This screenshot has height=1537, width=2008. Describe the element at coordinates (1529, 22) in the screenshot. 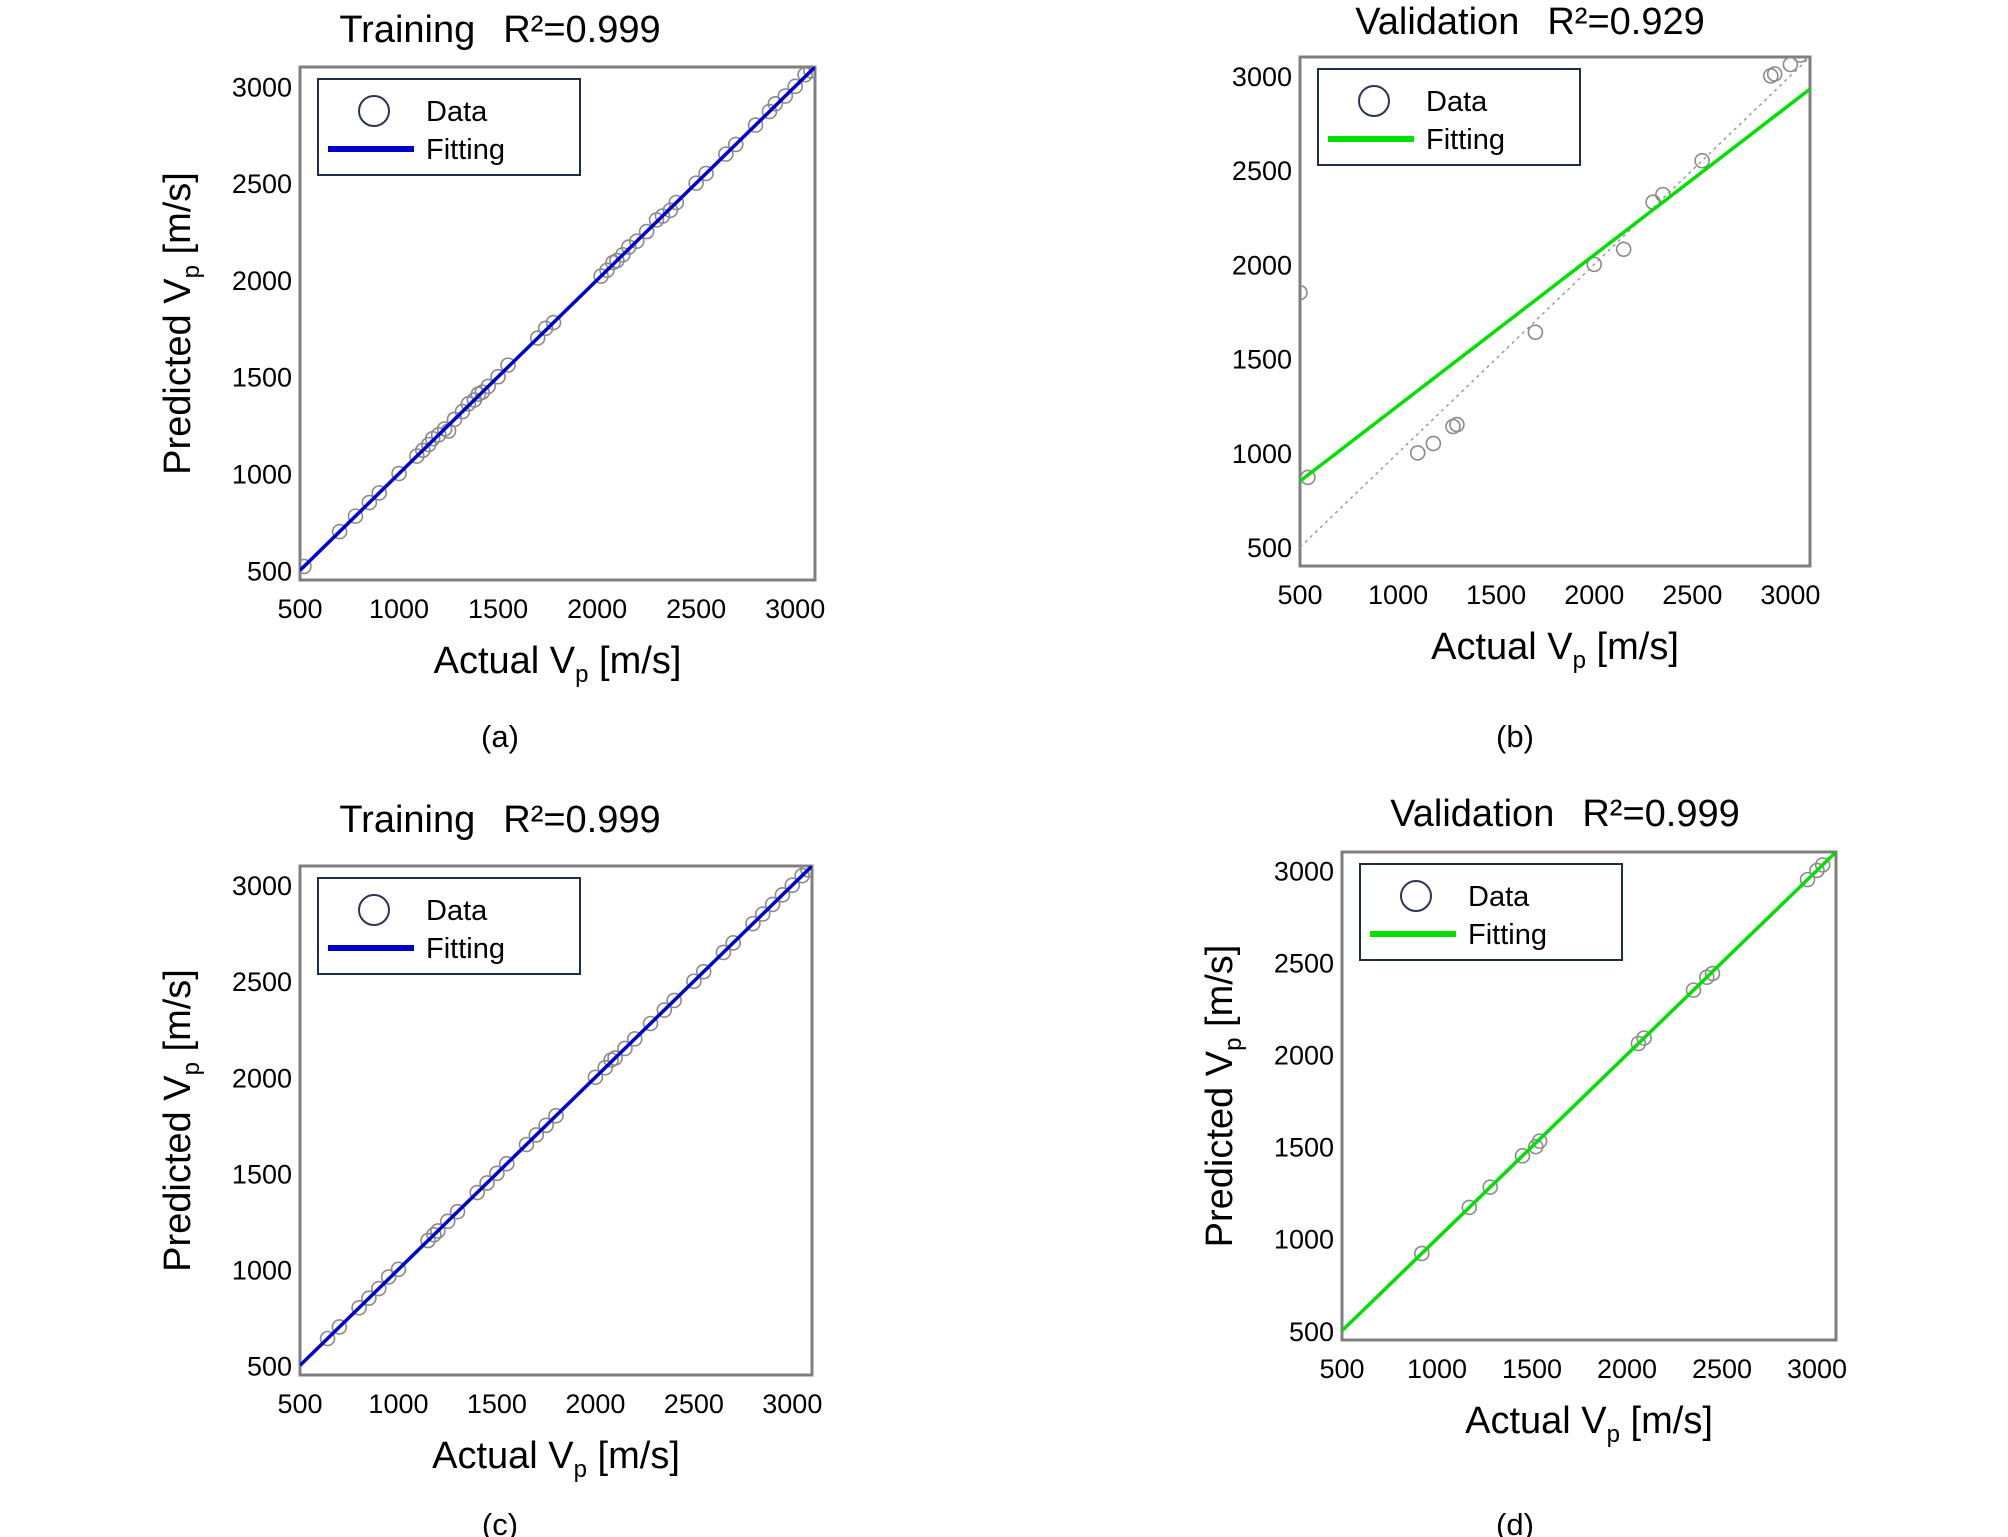

I see `chart-title: Validation R²=0.929` at that location.